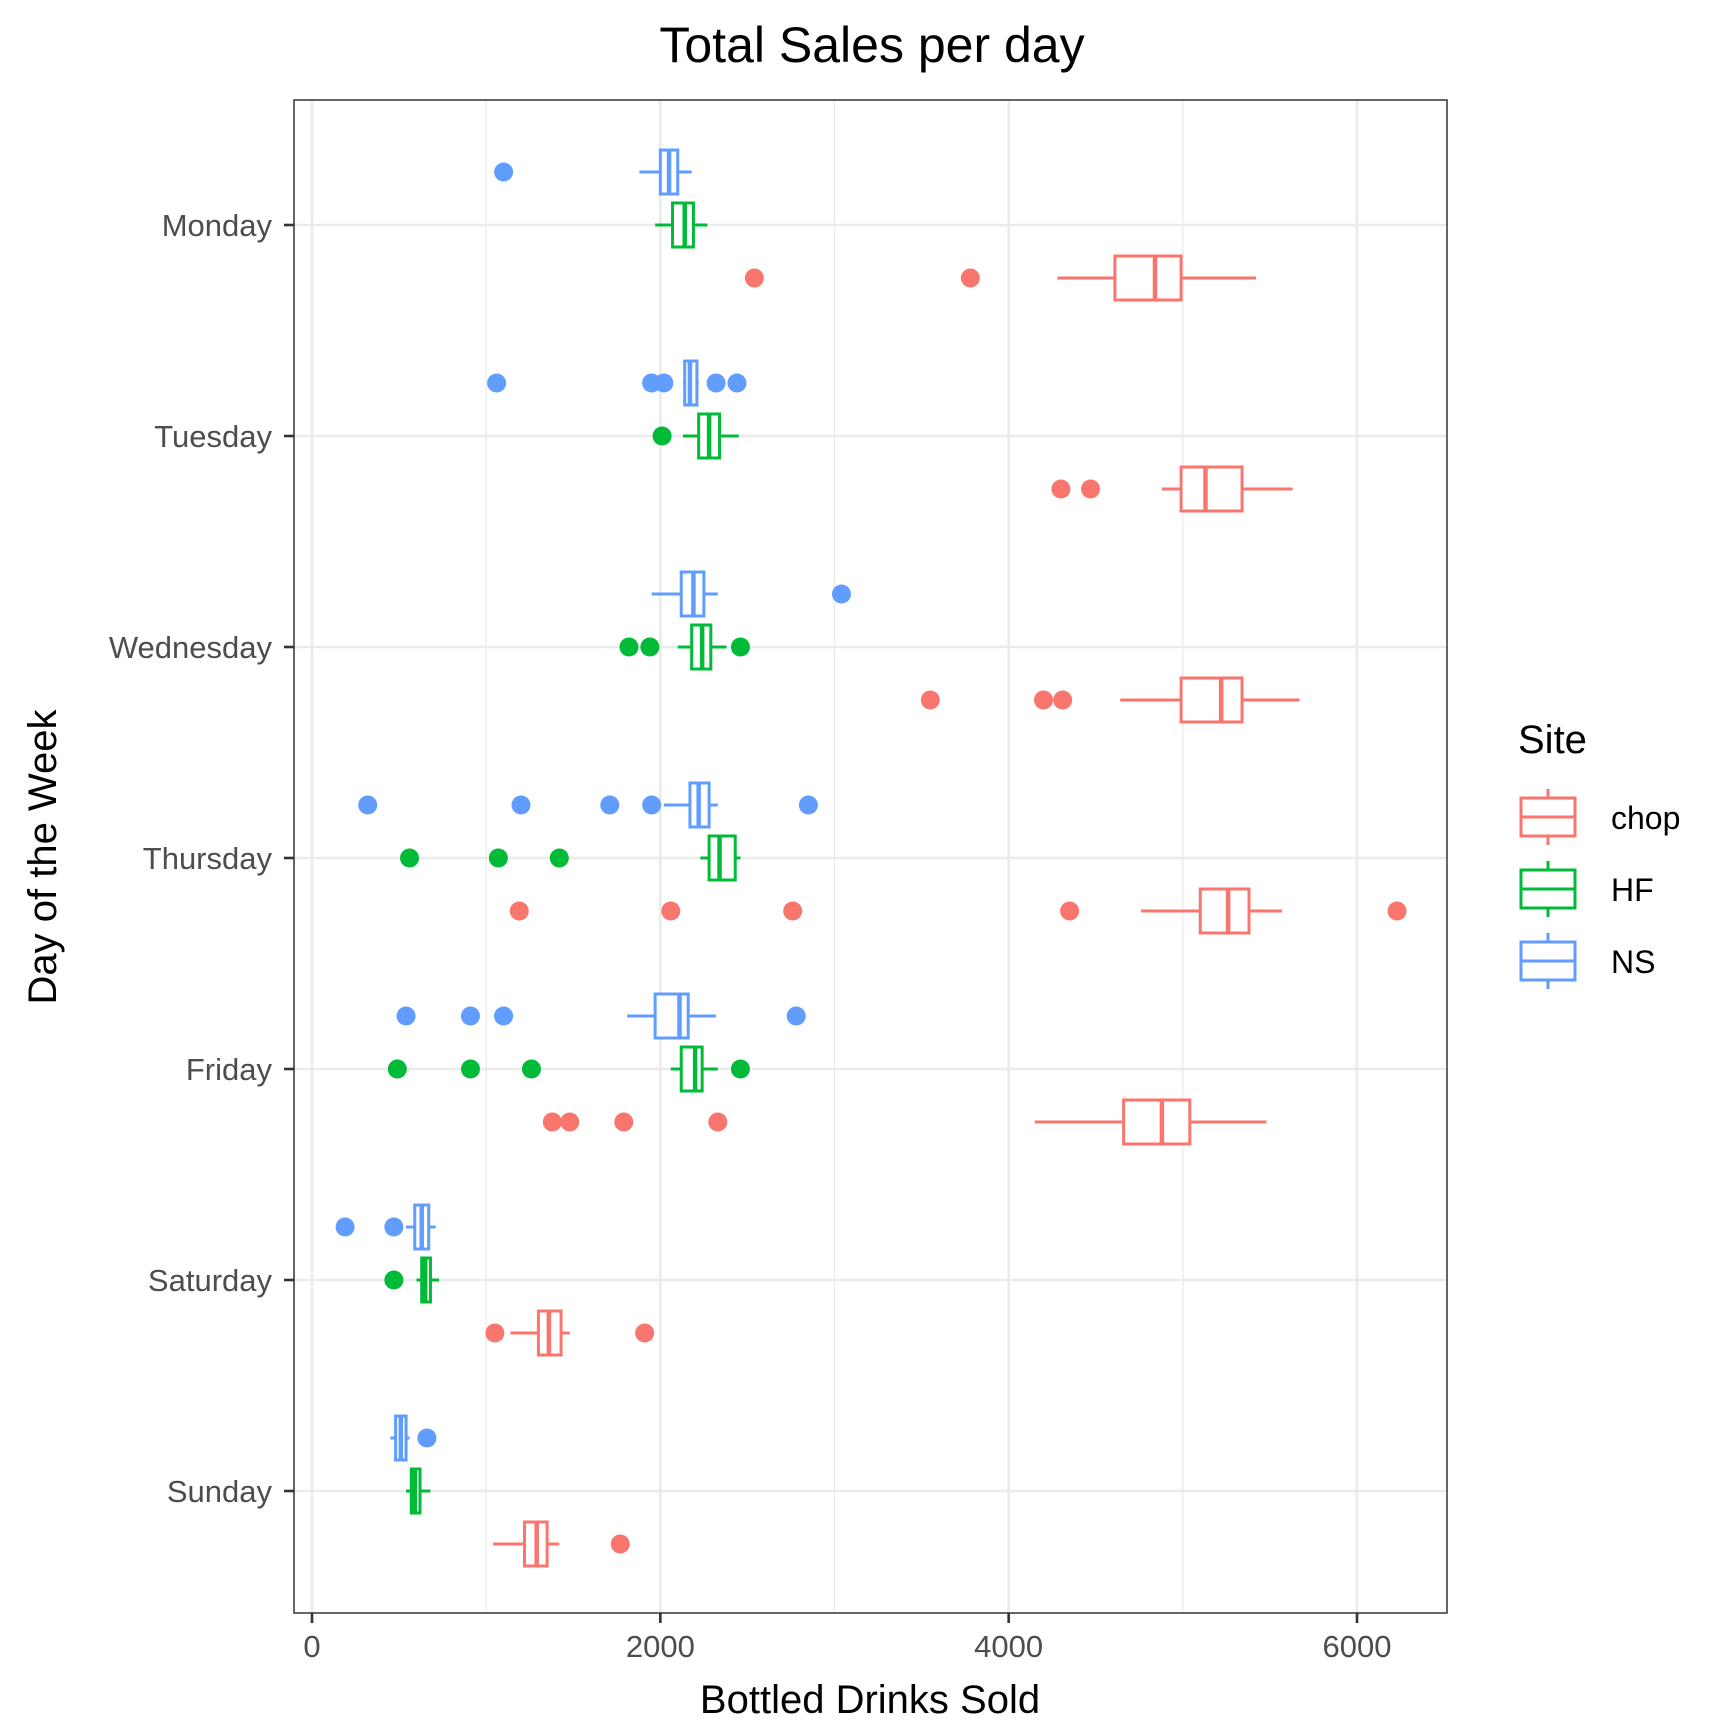 The width and height of the screenshot is (1724, 1733). Describe the element at coordinates (593, 172) in the screenshot. I see `box-NS-monday` at that location.